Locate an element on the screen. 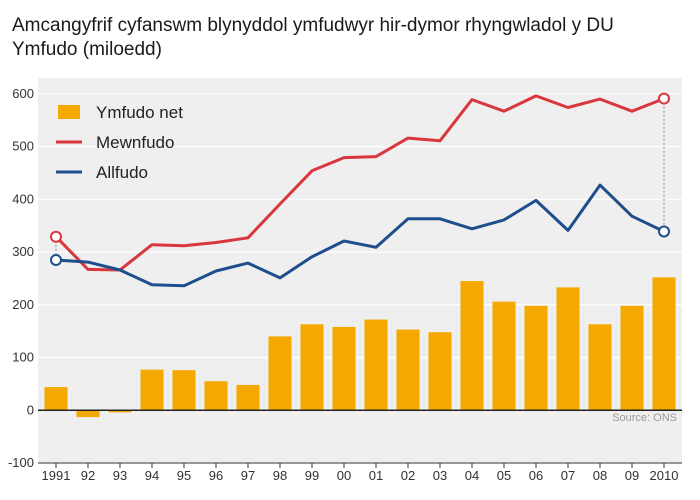 The image size is (700, 500). y-tick-label: 200 is located at coordinates (23, 304).